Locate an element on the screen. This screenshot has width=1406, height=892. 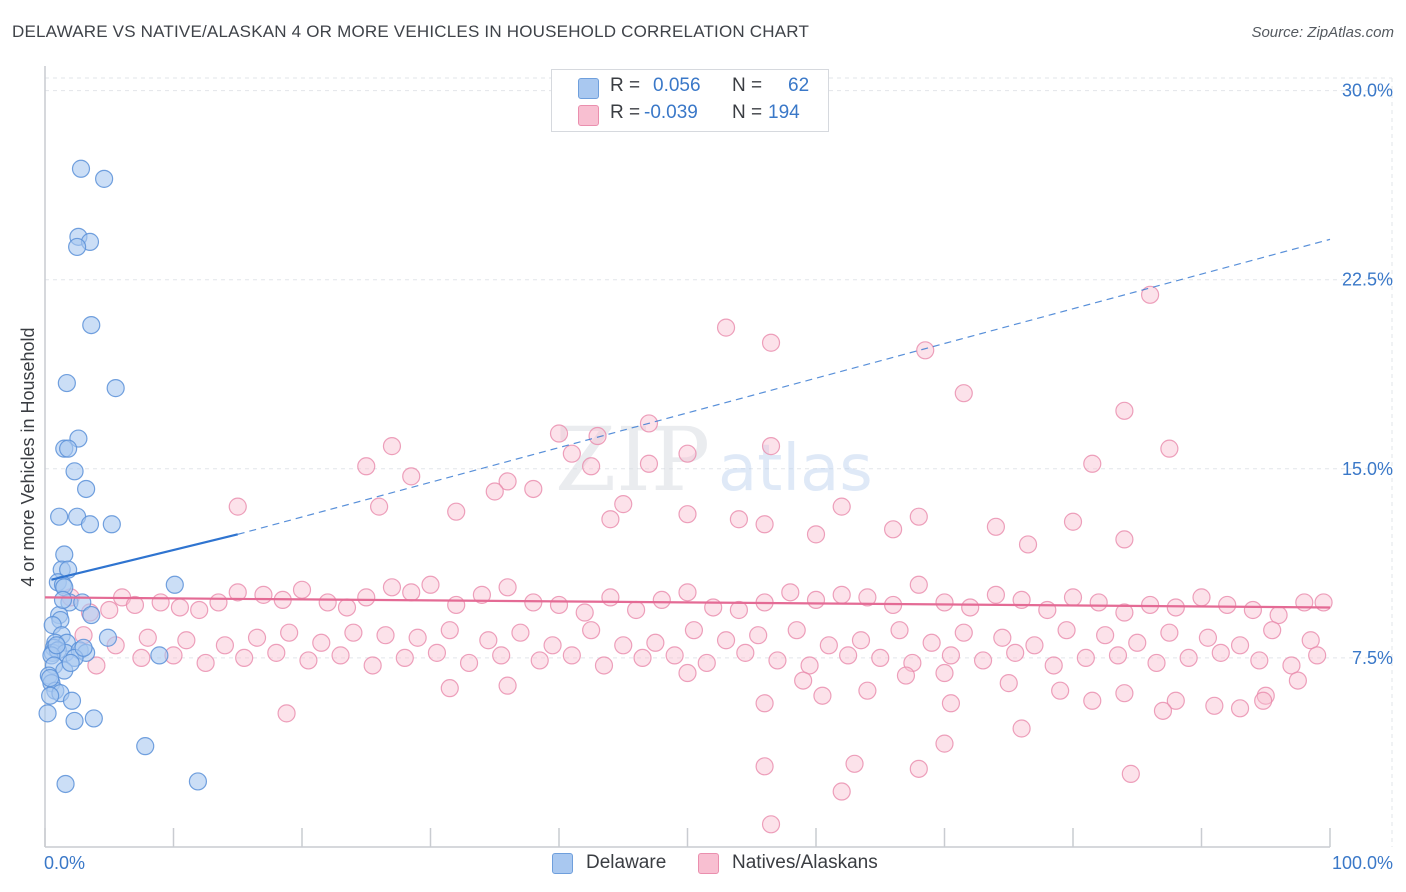
x-tick-label: 100.0% is located at coordinates (1362, 863).